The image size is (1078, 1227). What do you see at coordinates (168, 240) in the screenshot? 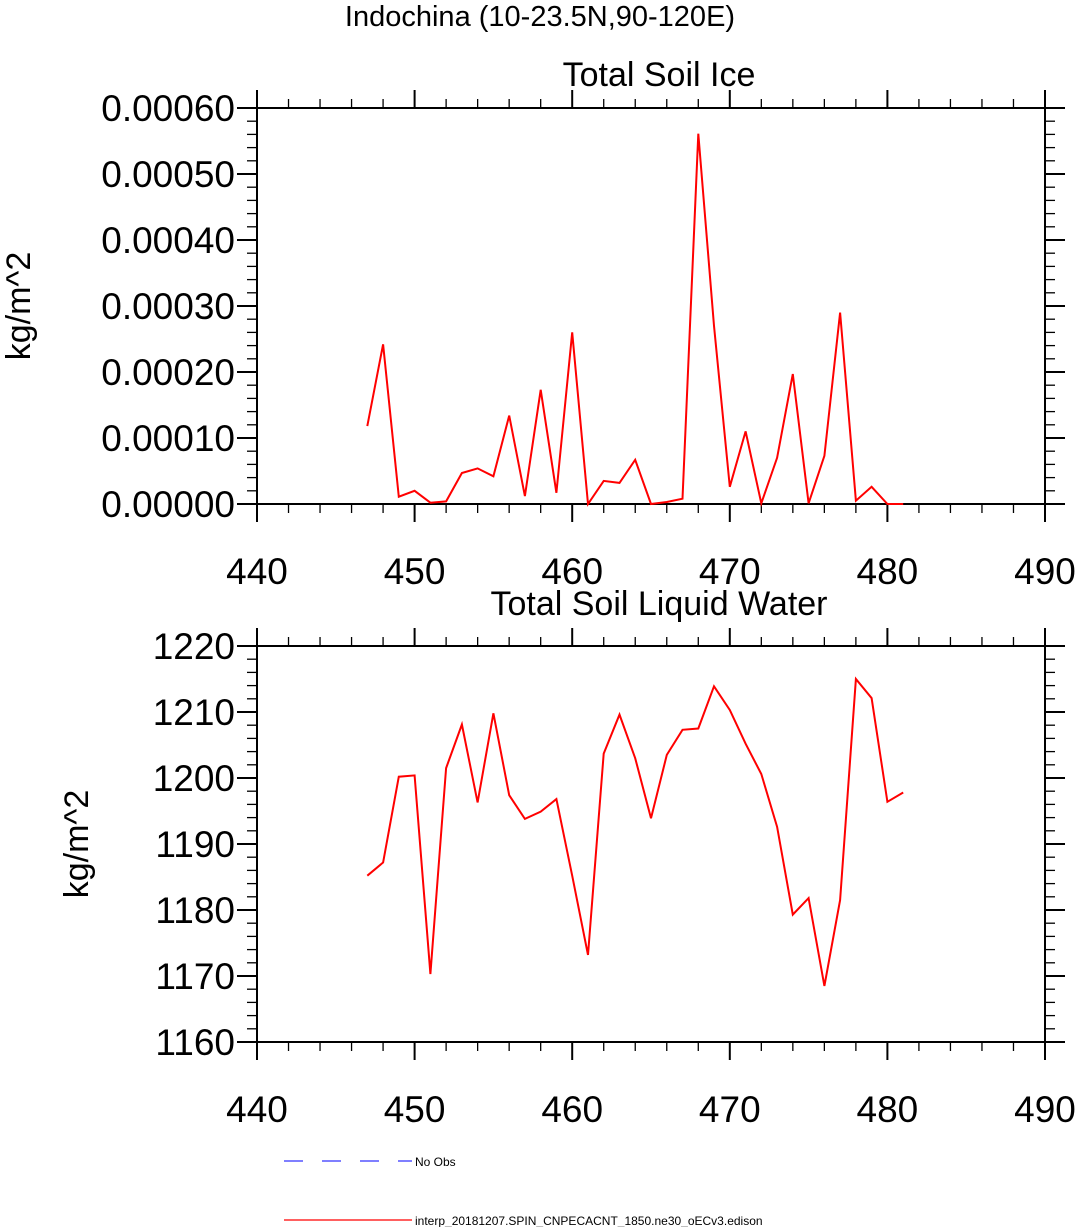
I see `y-tick-label: 0.00040` at bounding box center [168, 240].